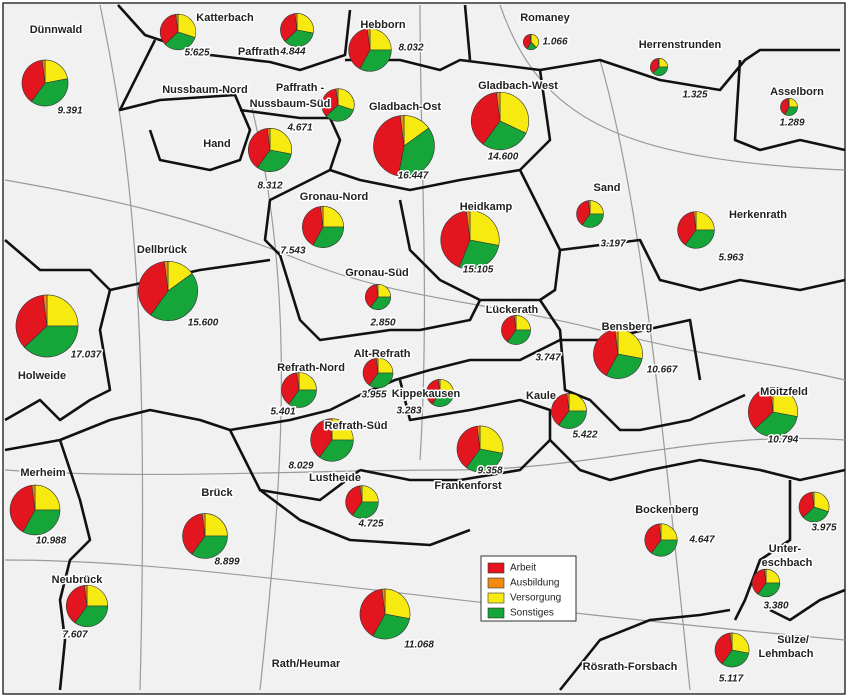 This screenshot has width=848, height=697. Describe the element at coordinates (797, 92) in the screenshot. I see `district-name: Asselborn` at that location.